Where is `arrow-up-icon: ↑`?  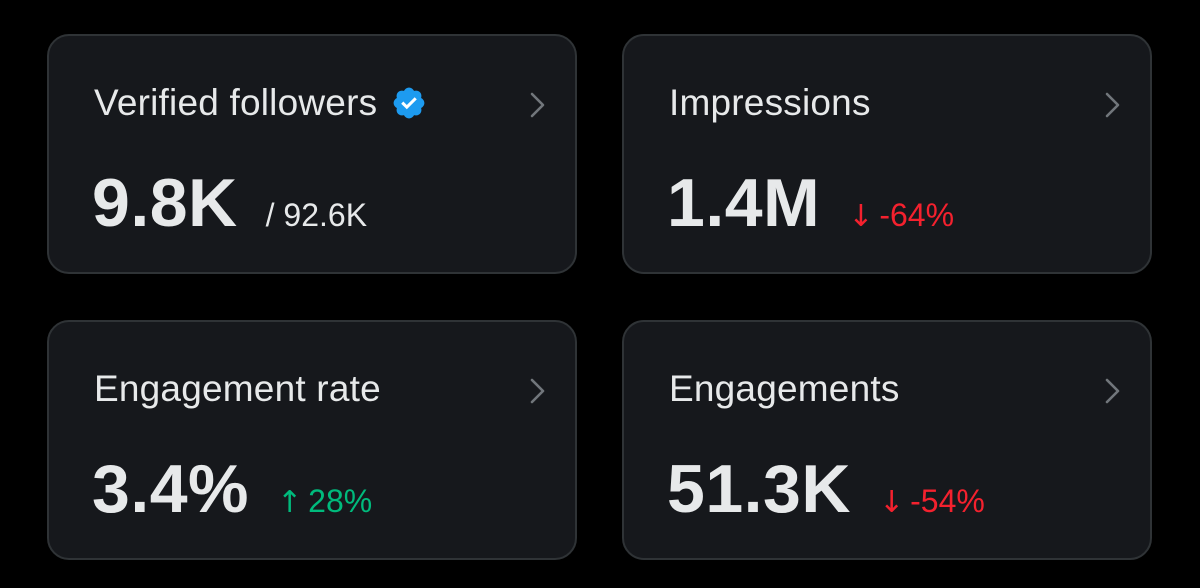
arrow-up-icon: ↑ is located at coordinates (290, 502).